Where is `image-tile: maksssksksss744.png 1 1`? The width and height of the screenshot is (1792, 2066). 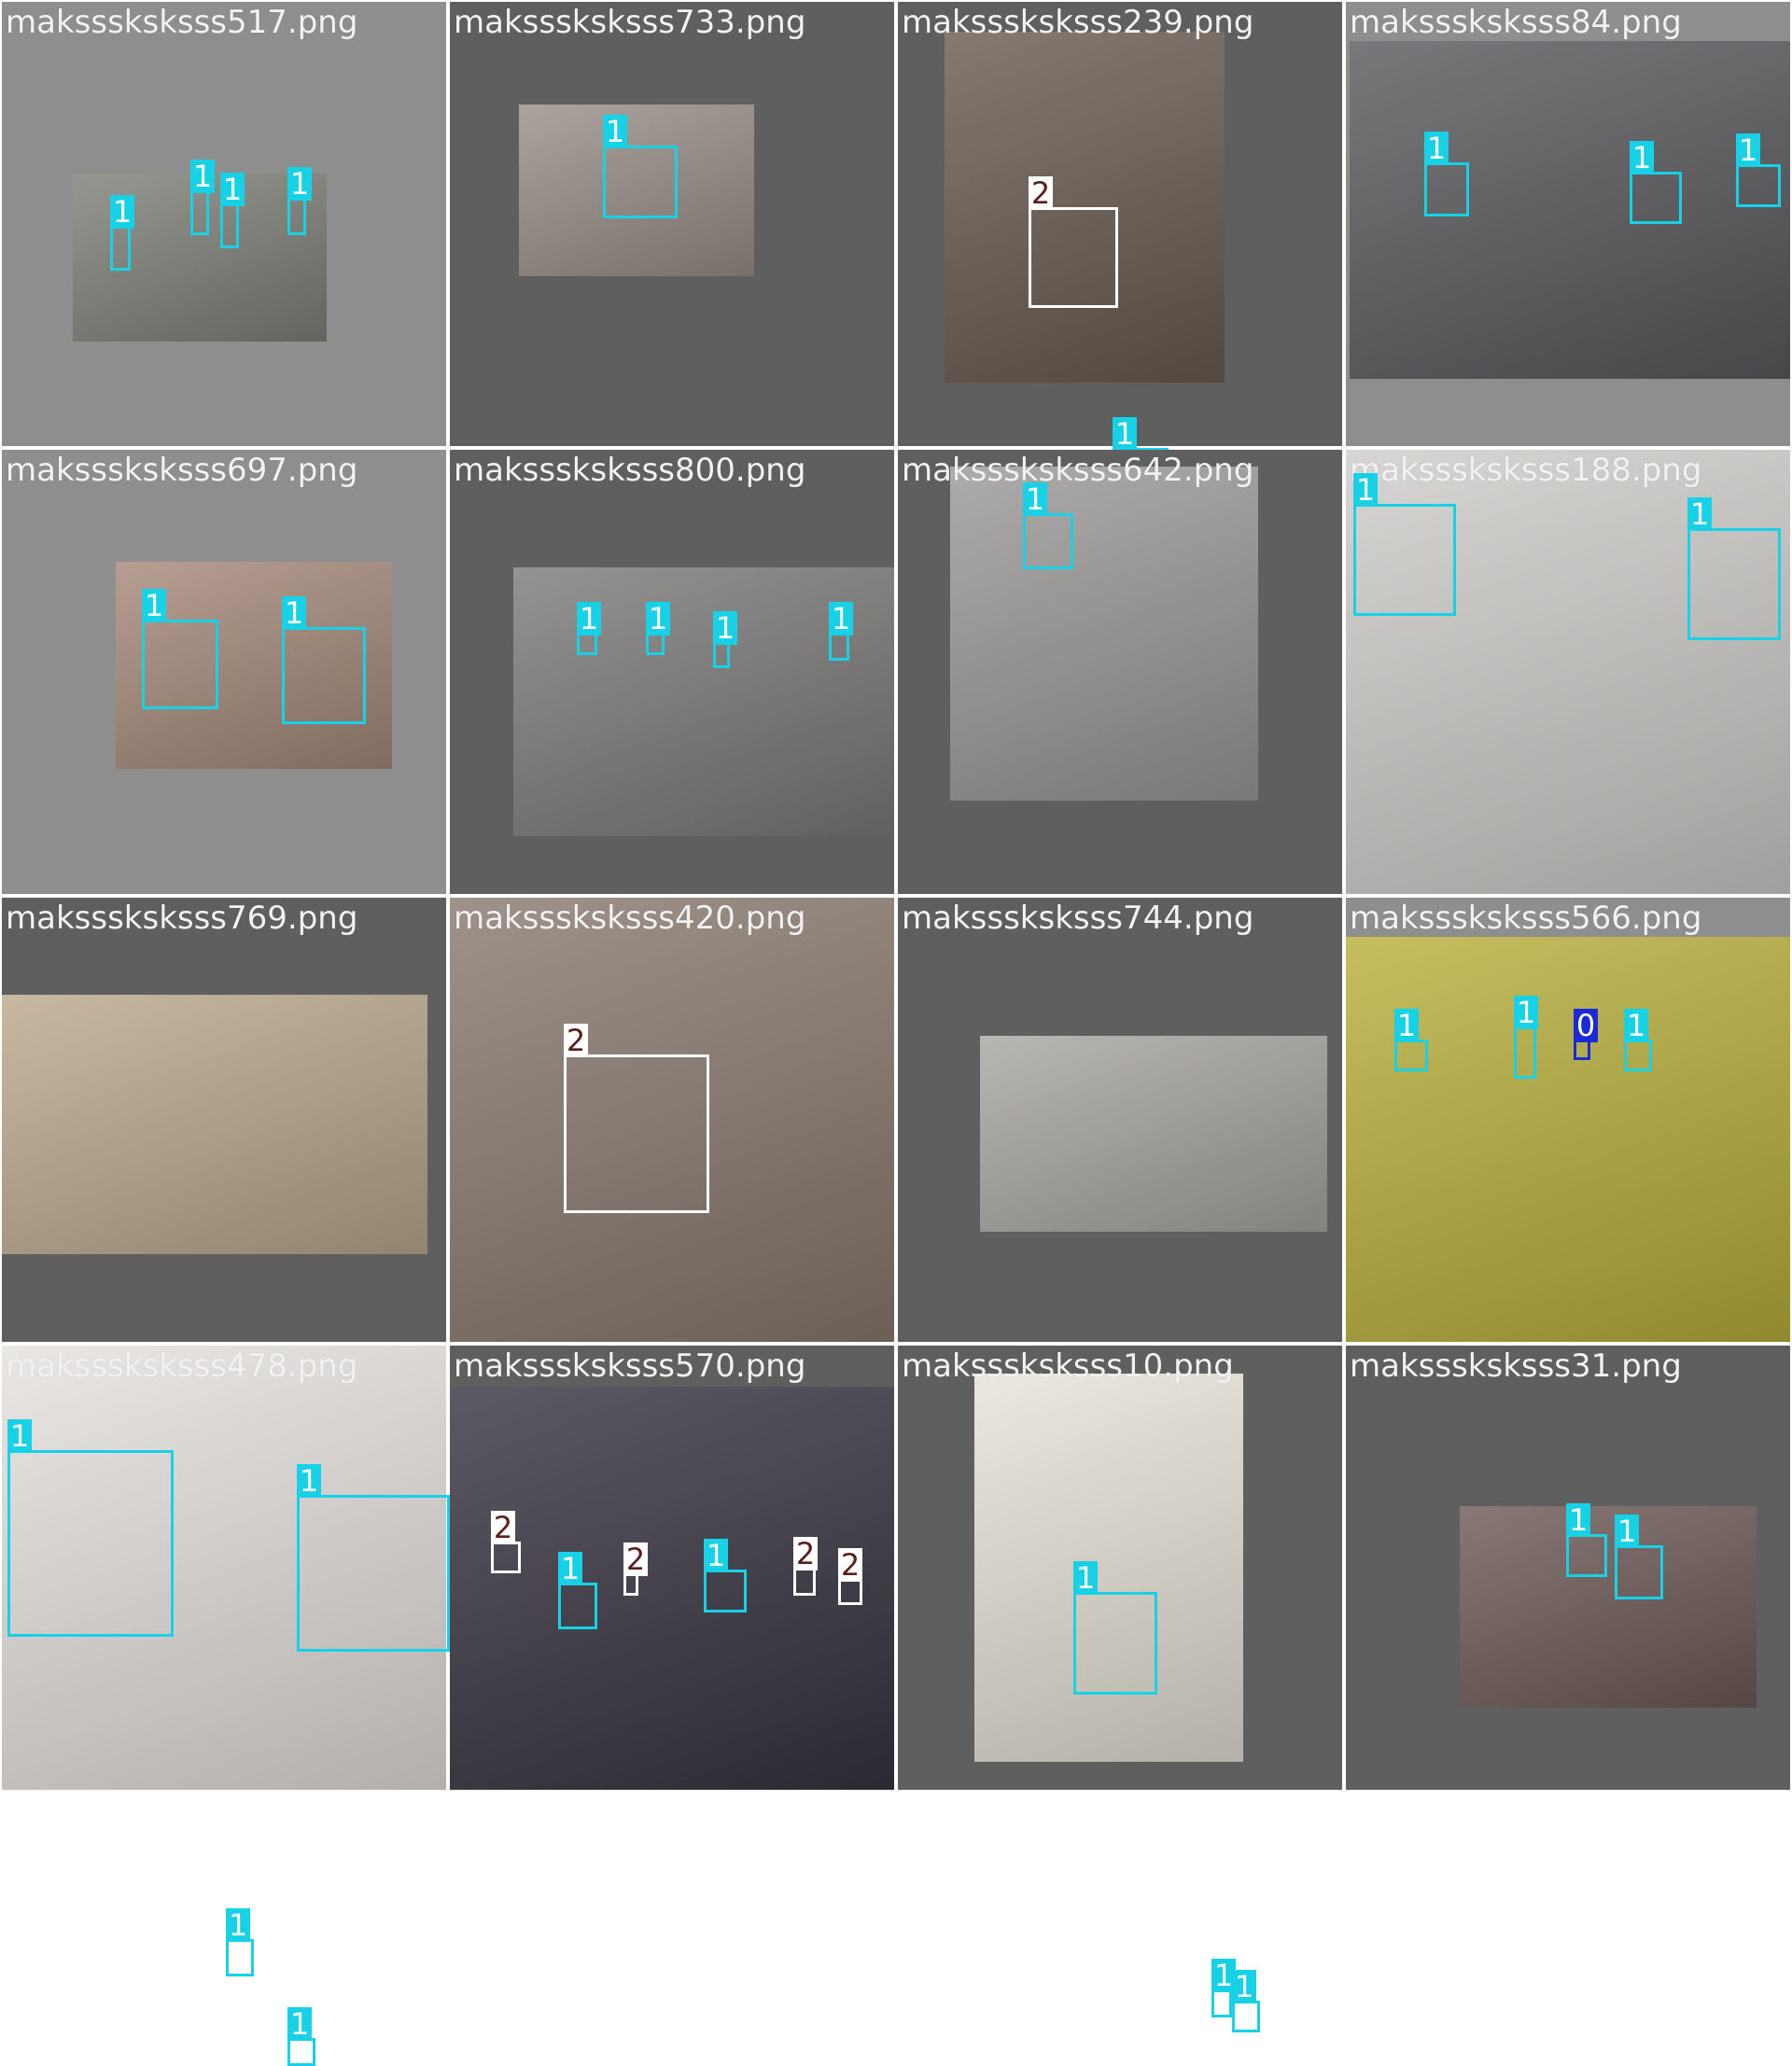
image-tile: maksssksksss744.png 1 1 is located at coordinates (1120, 1465).